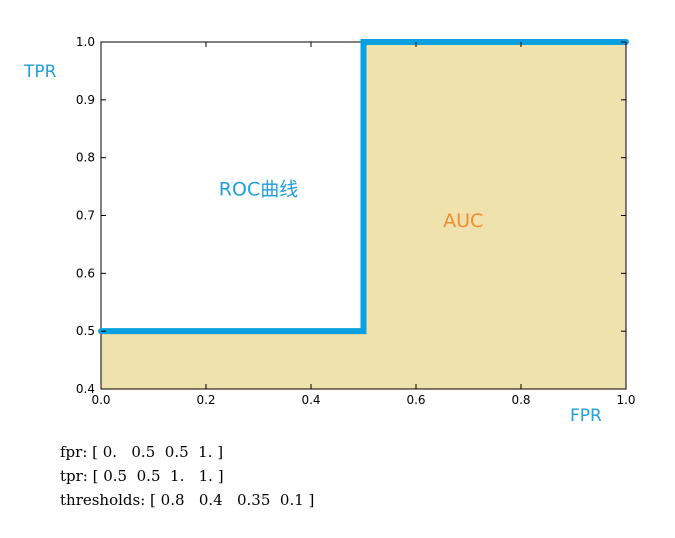 Image resolution: width=675 pixels, height=538 pixels. I want to click on x-tick-label: 0.8, so click(520, 400).